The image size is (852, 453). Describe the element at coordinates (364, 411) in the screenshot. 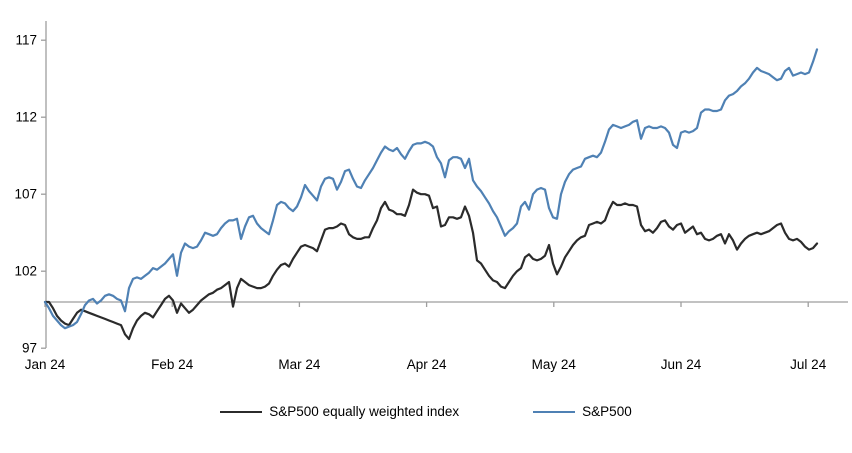

I see `legend-label-equal-weight: S&P500 equally weighted index` at that location.